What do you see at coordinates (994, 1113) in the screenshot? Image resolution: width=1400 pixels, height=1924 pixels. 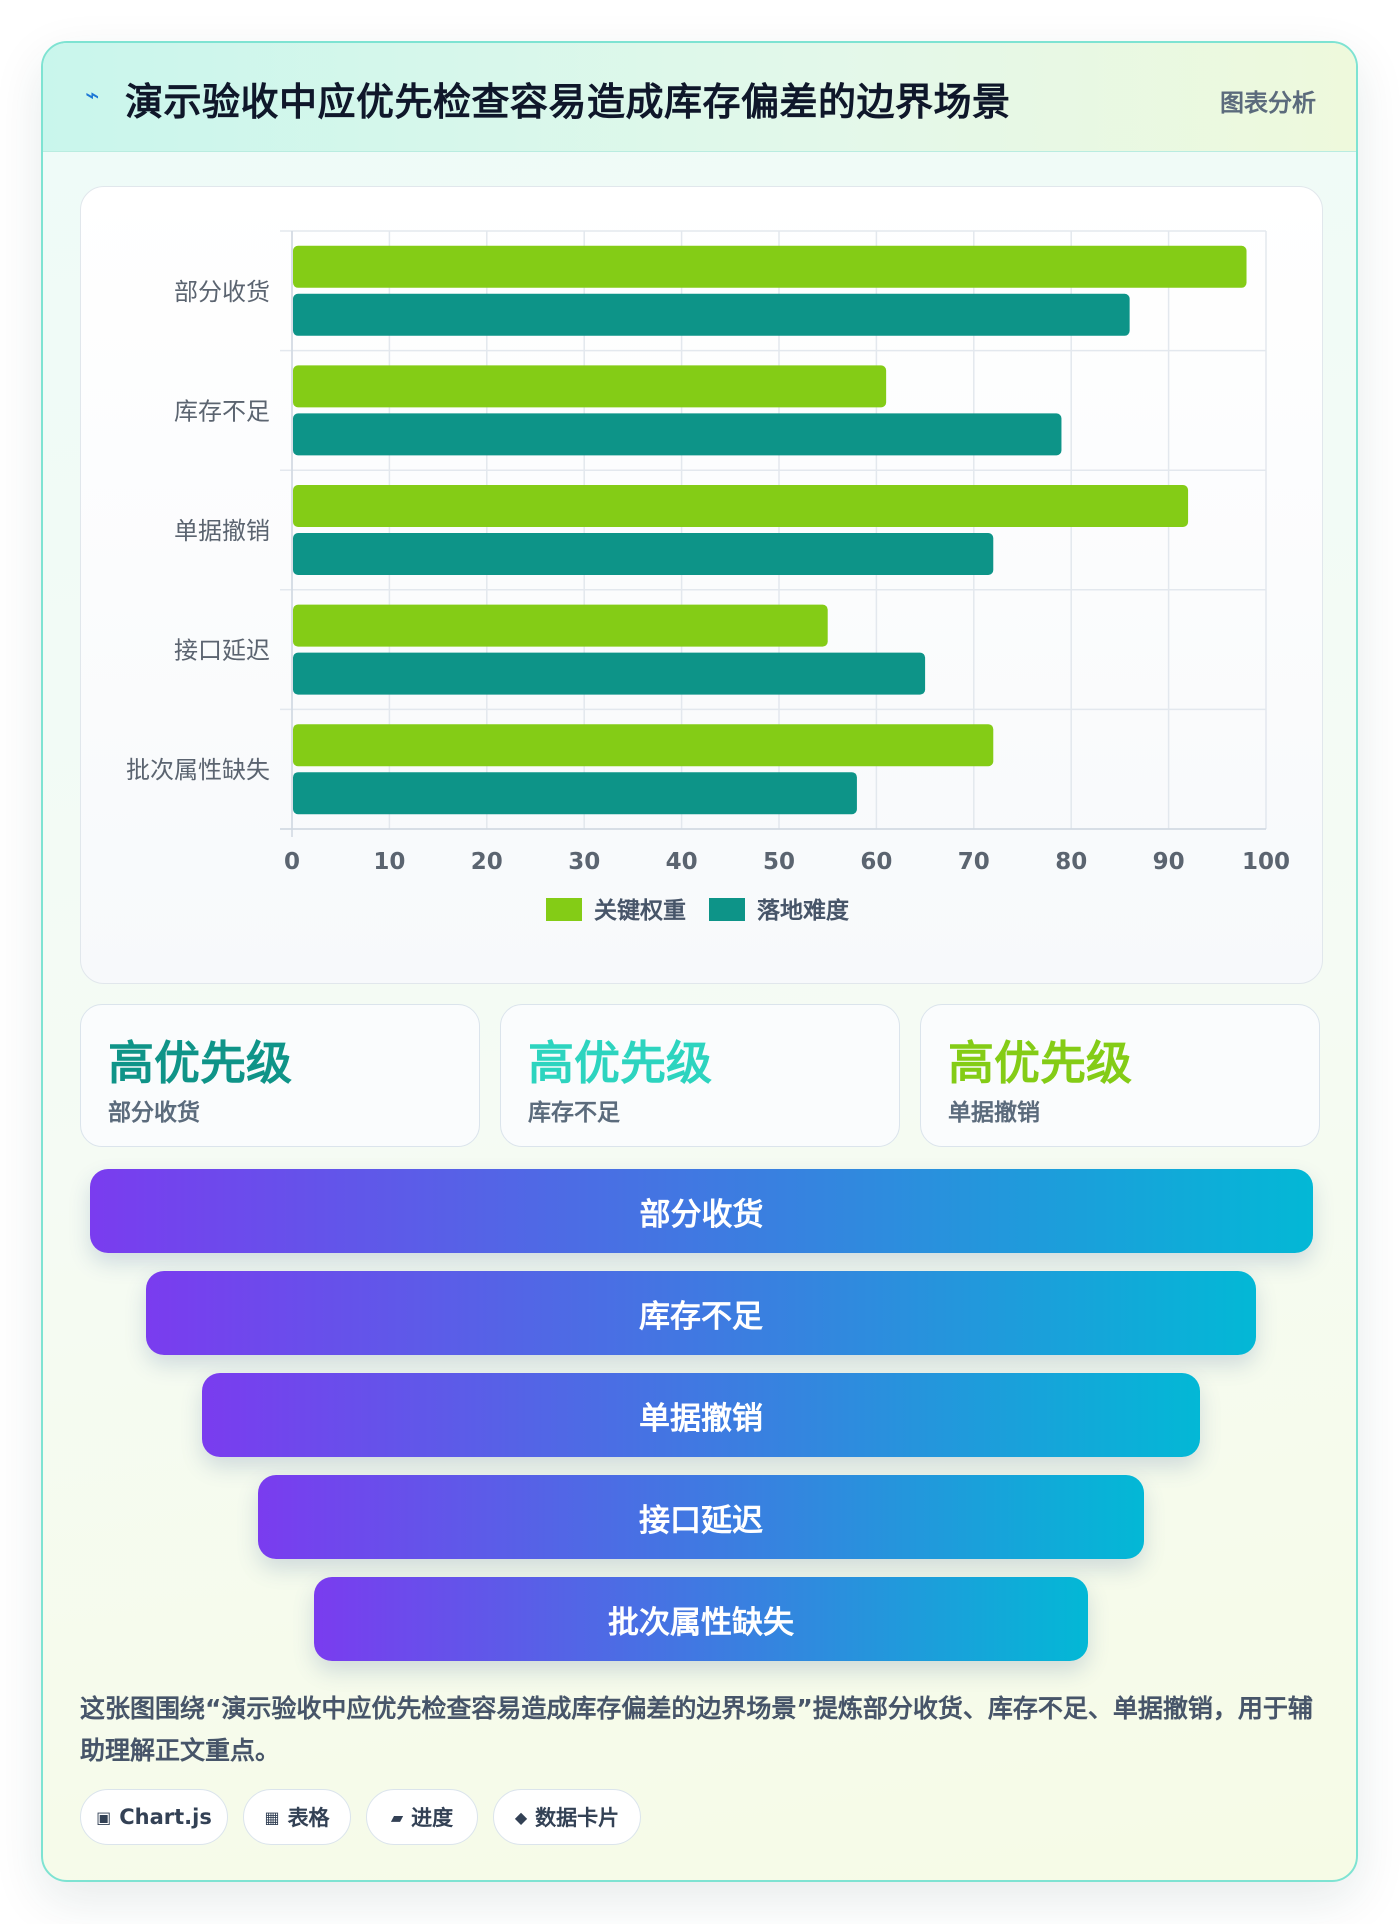 I see `stat-label: 单据撤销` at bounding box center [994, 1113].